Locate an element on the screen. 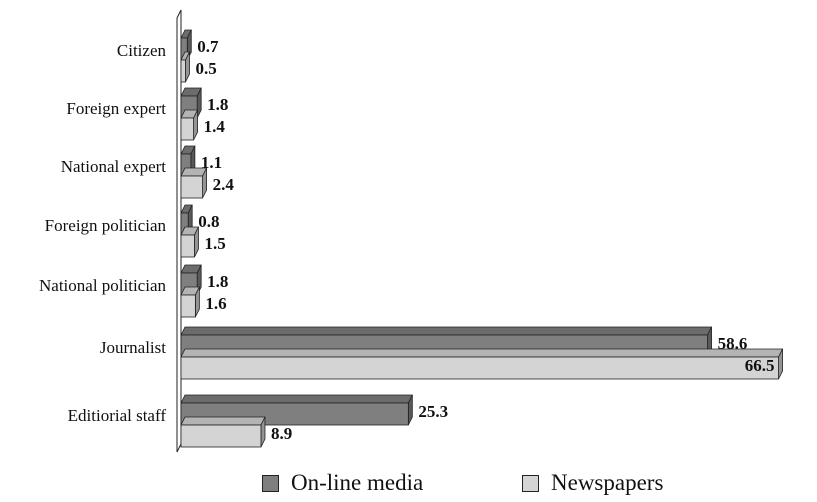 This screenshot has width=817, height=502. bar-newspapers-foreign-politician is located at coordinates (190, 242).